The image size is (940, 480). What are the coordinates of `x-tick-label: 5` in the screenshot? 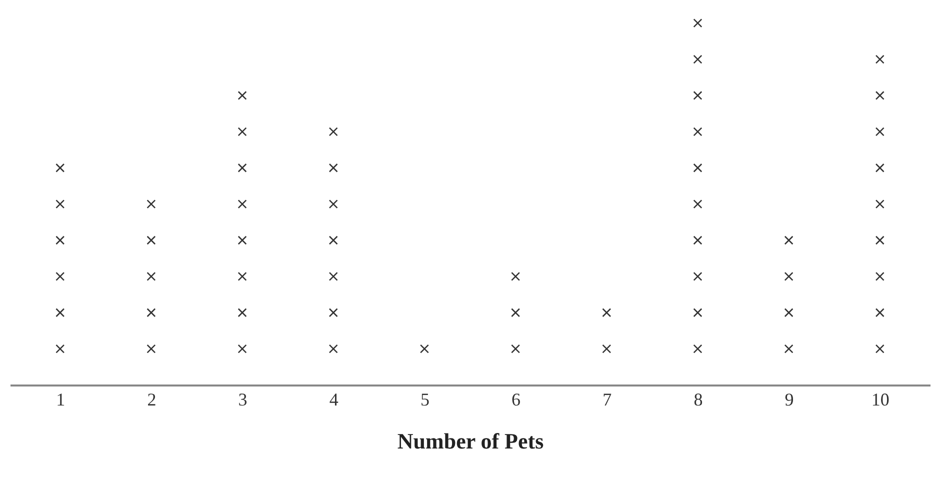 It's located at (425, 400).